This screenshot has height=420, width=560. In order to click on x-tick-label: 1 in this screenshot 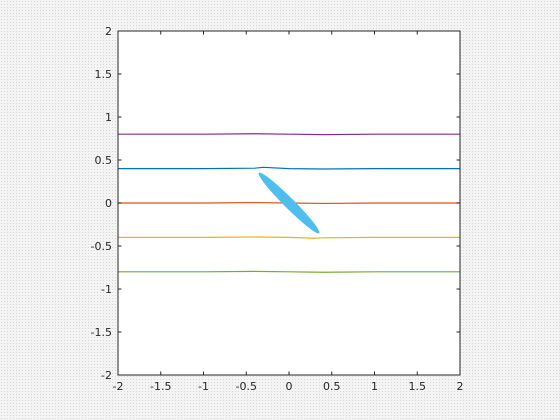, I will do `click(374, 386)`.